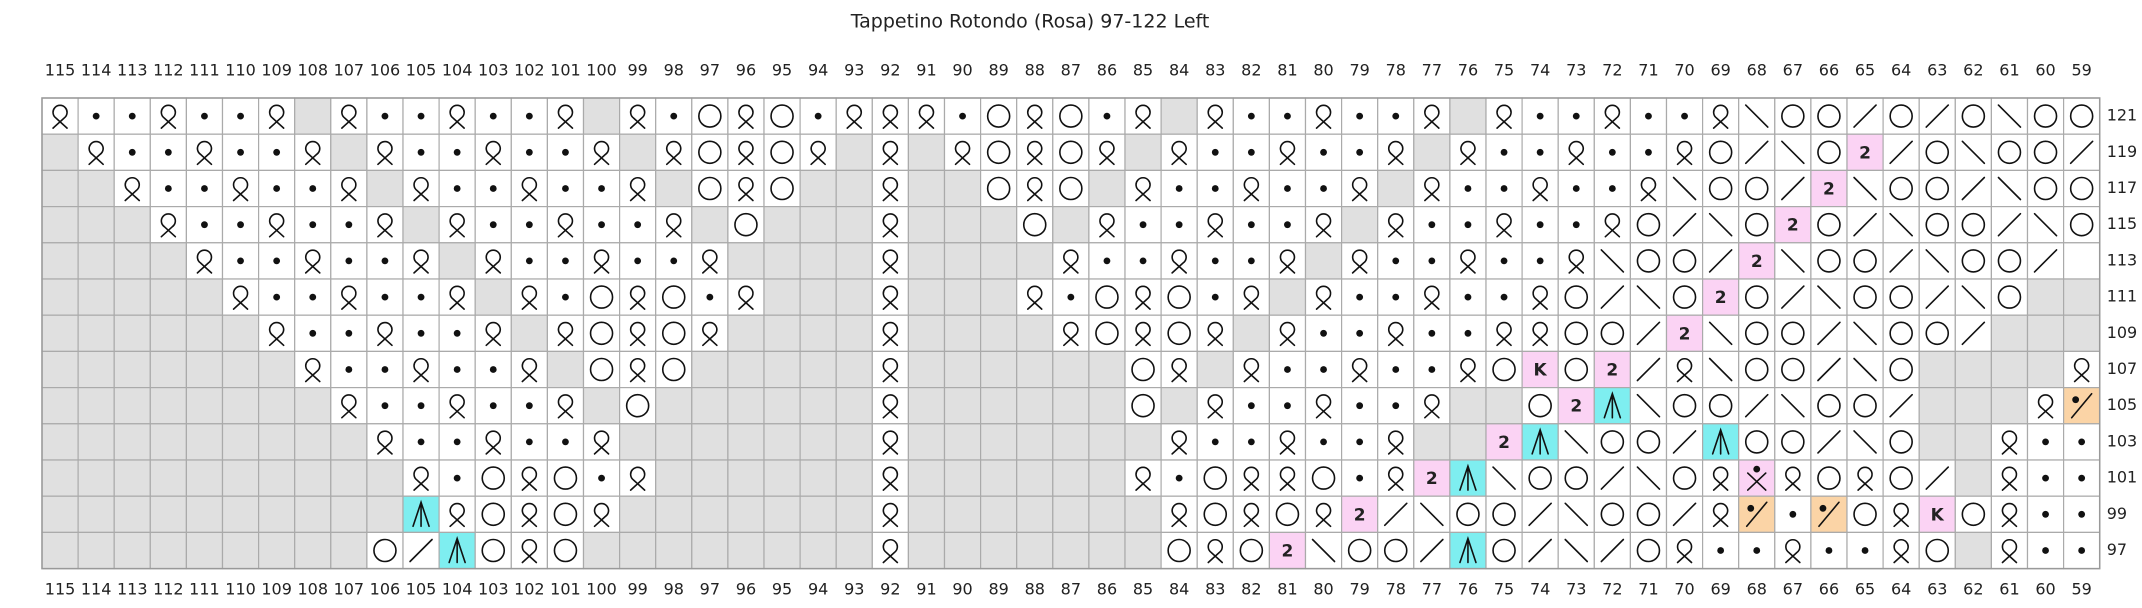  What do you see at coordinates (2009, 589) in the screenshot?
I see `column-number: 61` at bounding box center [2009, 589].